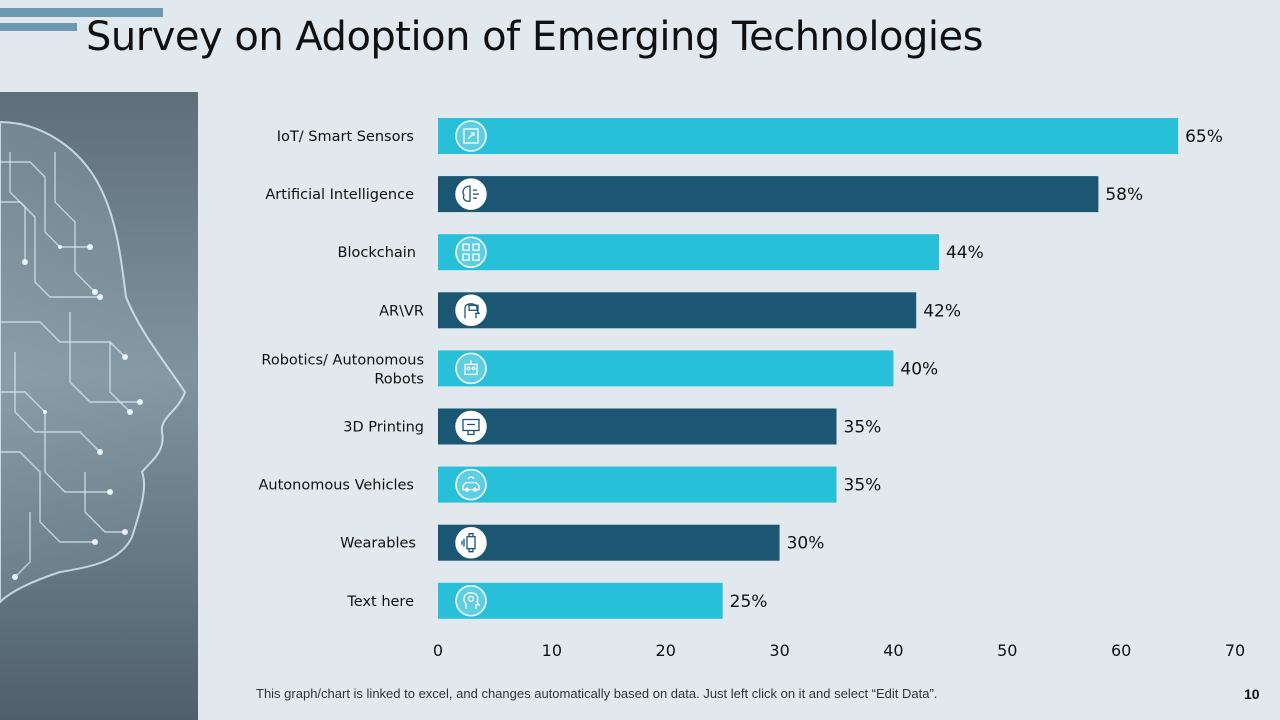 Image resolution: width=1280 pixels, height=720 pixels. What do you see at coordinates (1235, 650) in the screenshot?
I see `x-tick-label-7: 70` at bounding box center [1235, 650].